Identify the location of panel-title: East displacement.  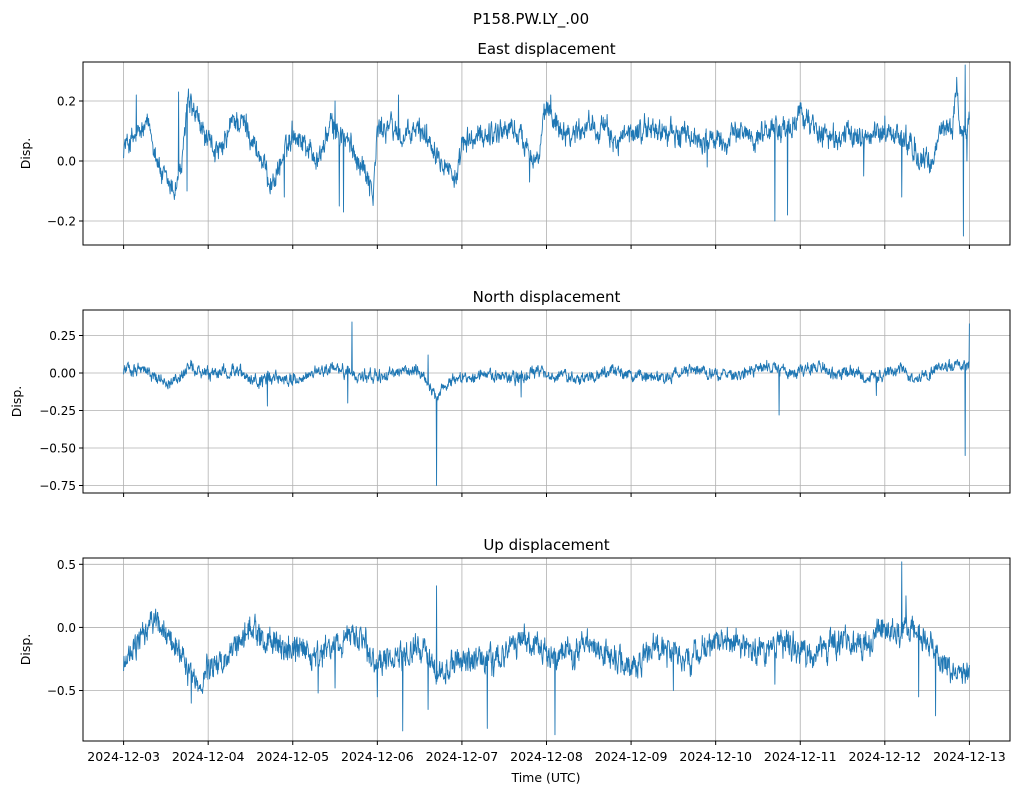
(546, 49).